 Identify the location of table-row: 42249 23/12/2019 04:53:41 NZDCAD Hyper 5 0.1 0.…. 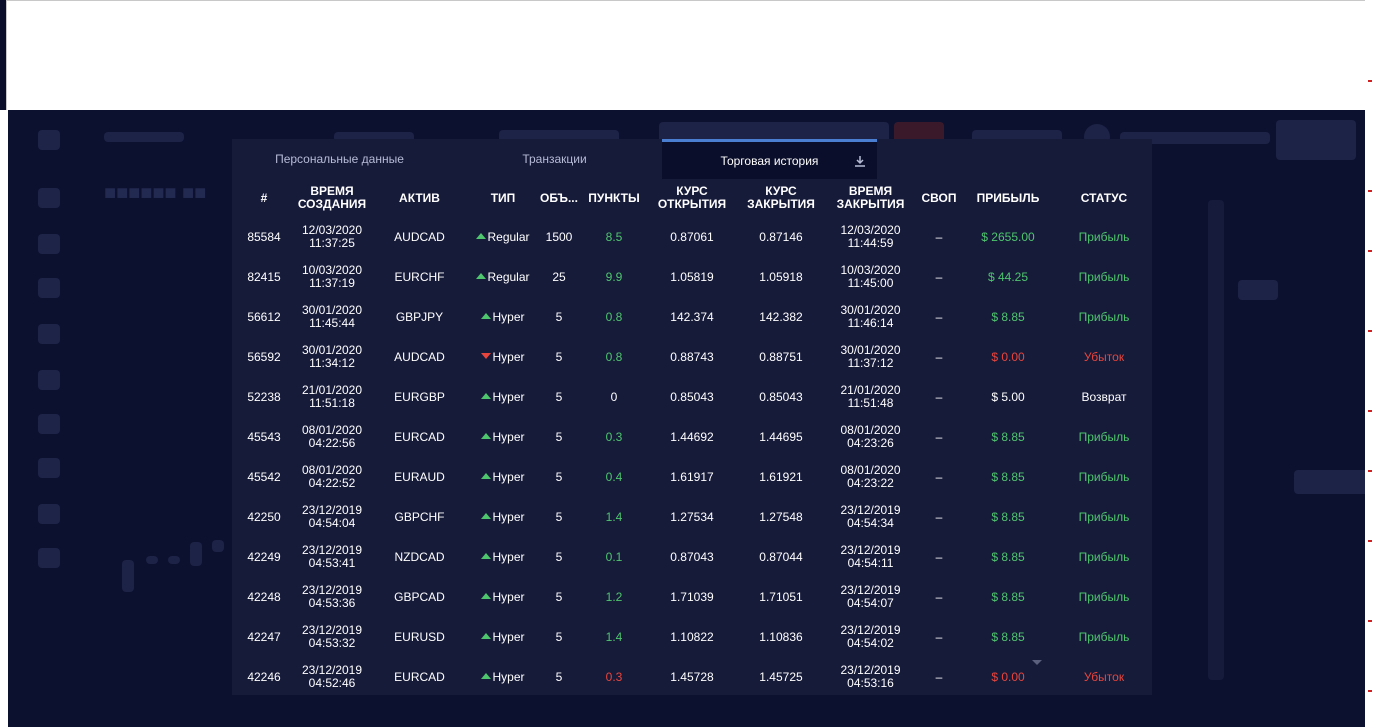
(692, 557).